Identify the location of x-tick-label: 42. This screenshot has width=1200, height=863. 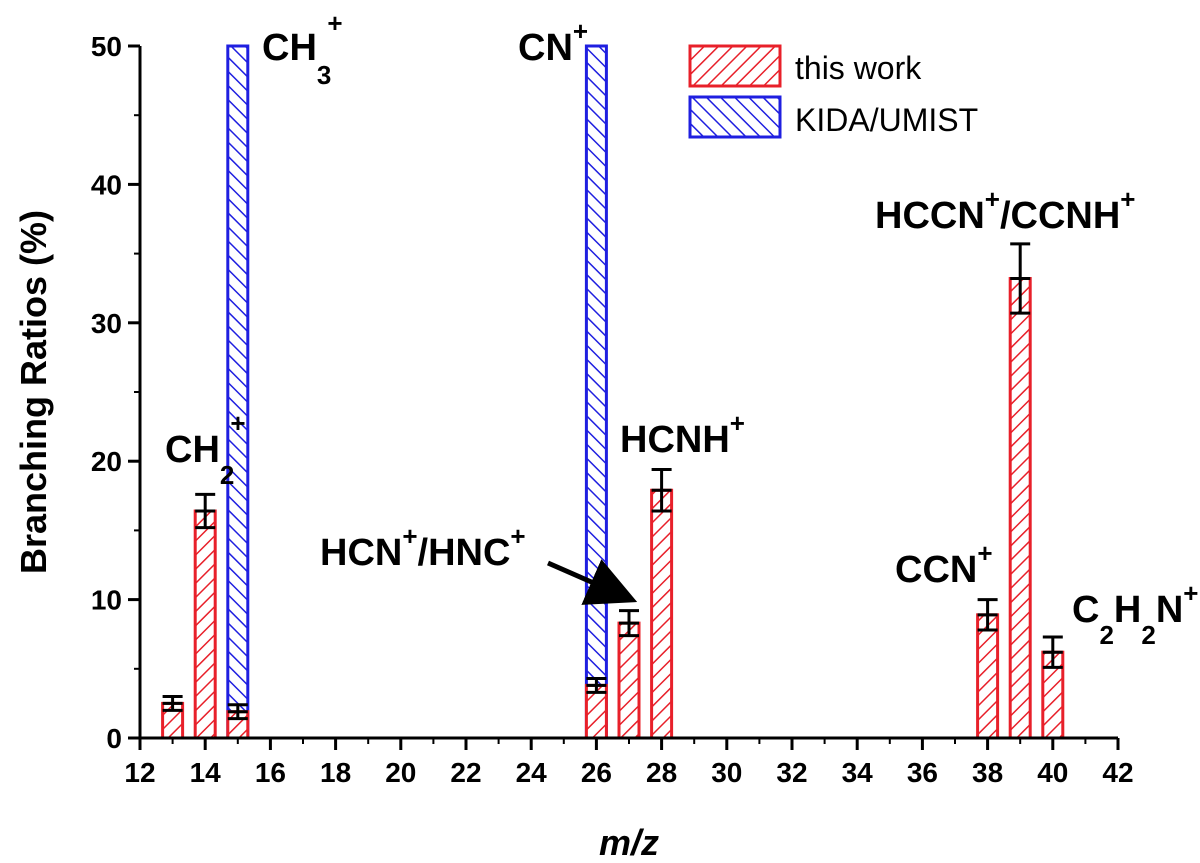
(1117, 772).